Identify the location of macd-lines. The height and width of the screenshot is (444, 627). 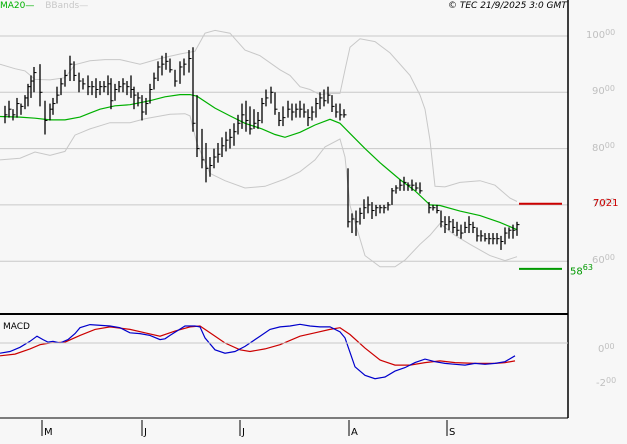
(258, 351).